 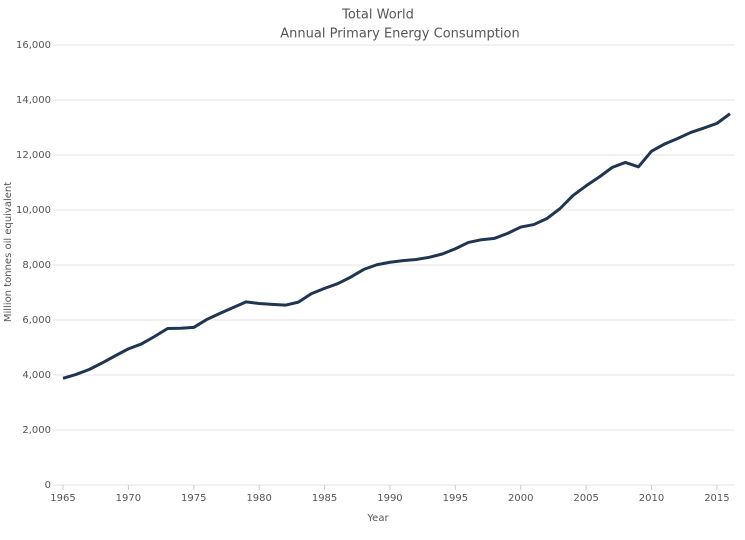 What do you see at coordinates (389, 498) in the screenshot?
I see `x-tick-label: 1990` at bounding box center [389, 498].